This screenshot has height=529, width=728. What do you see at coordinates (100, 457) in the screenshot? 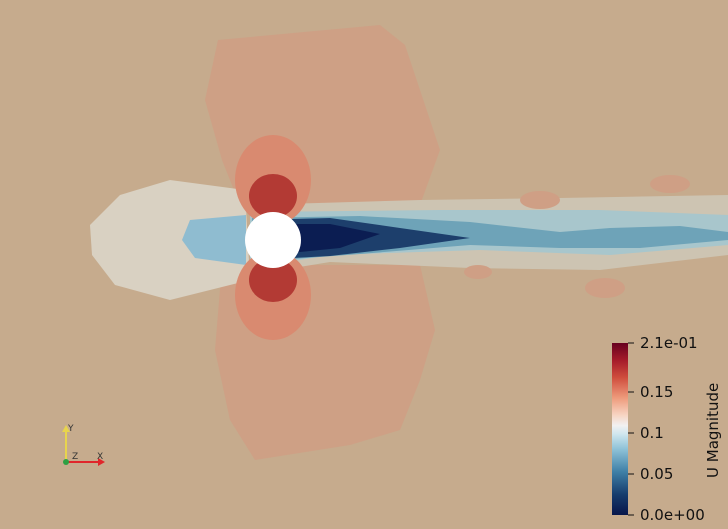
I see `axis-x-label: X` at bounding box center [100, 457].